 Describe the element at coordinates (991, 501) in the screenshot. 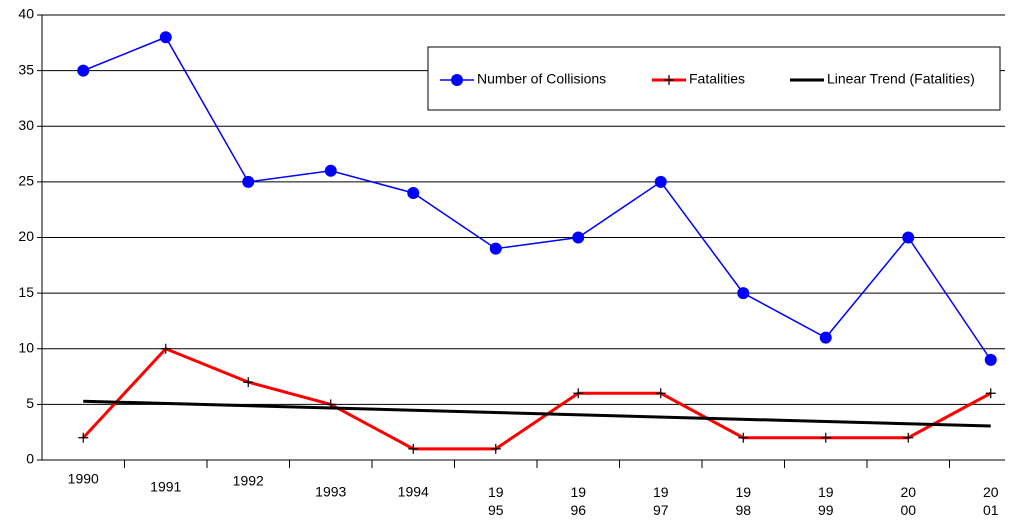

I see `x-tick-label: 20 01` at that location.